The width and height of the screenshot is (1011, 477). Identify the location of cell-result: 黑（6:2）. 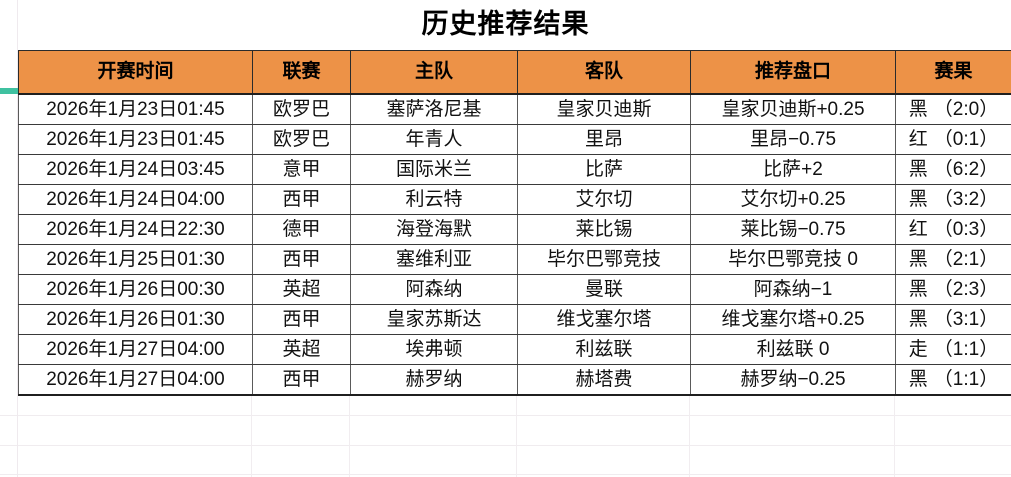
(953, 169).